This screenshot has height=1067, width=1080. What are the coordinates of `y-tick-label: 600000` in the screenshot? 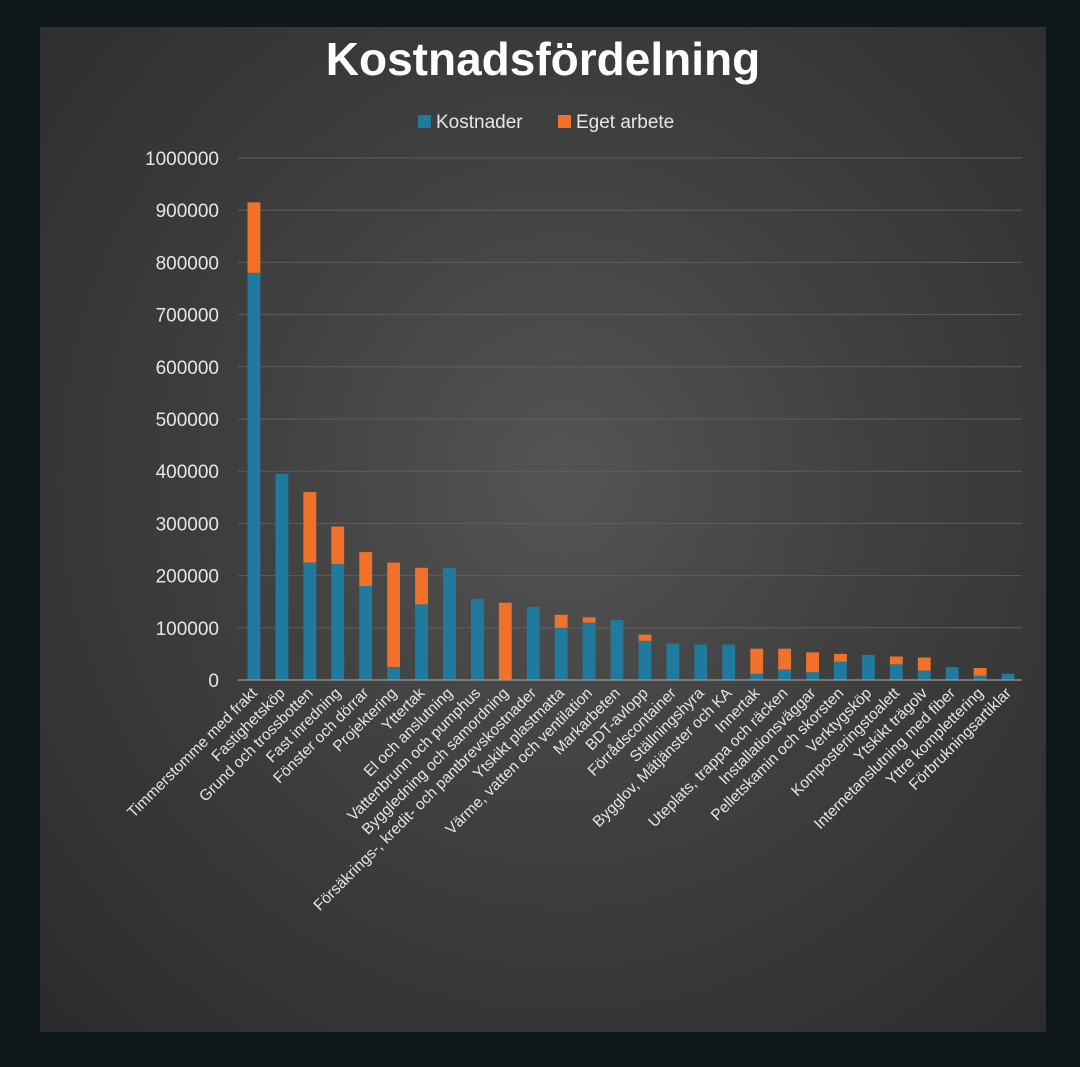 It's located at (187, 368).